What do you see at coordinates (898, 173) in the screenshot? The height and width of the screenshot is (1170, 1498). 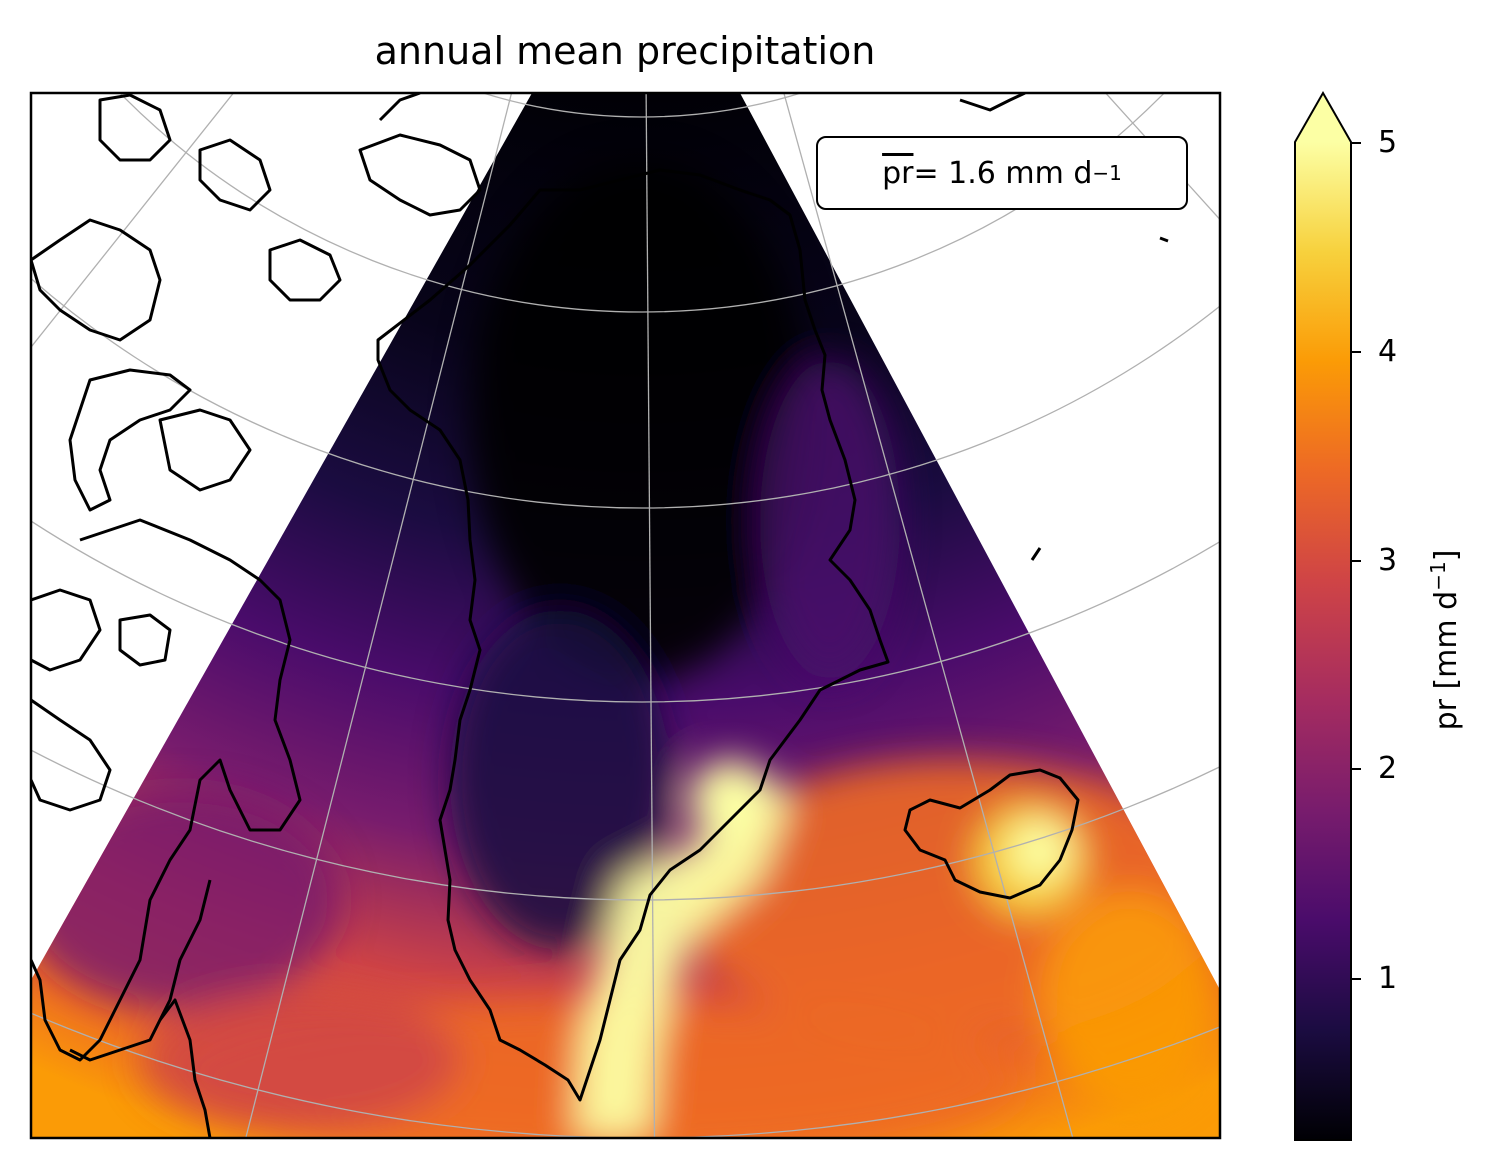 I see `mean-var: pr` at bounding box center [898, 173].